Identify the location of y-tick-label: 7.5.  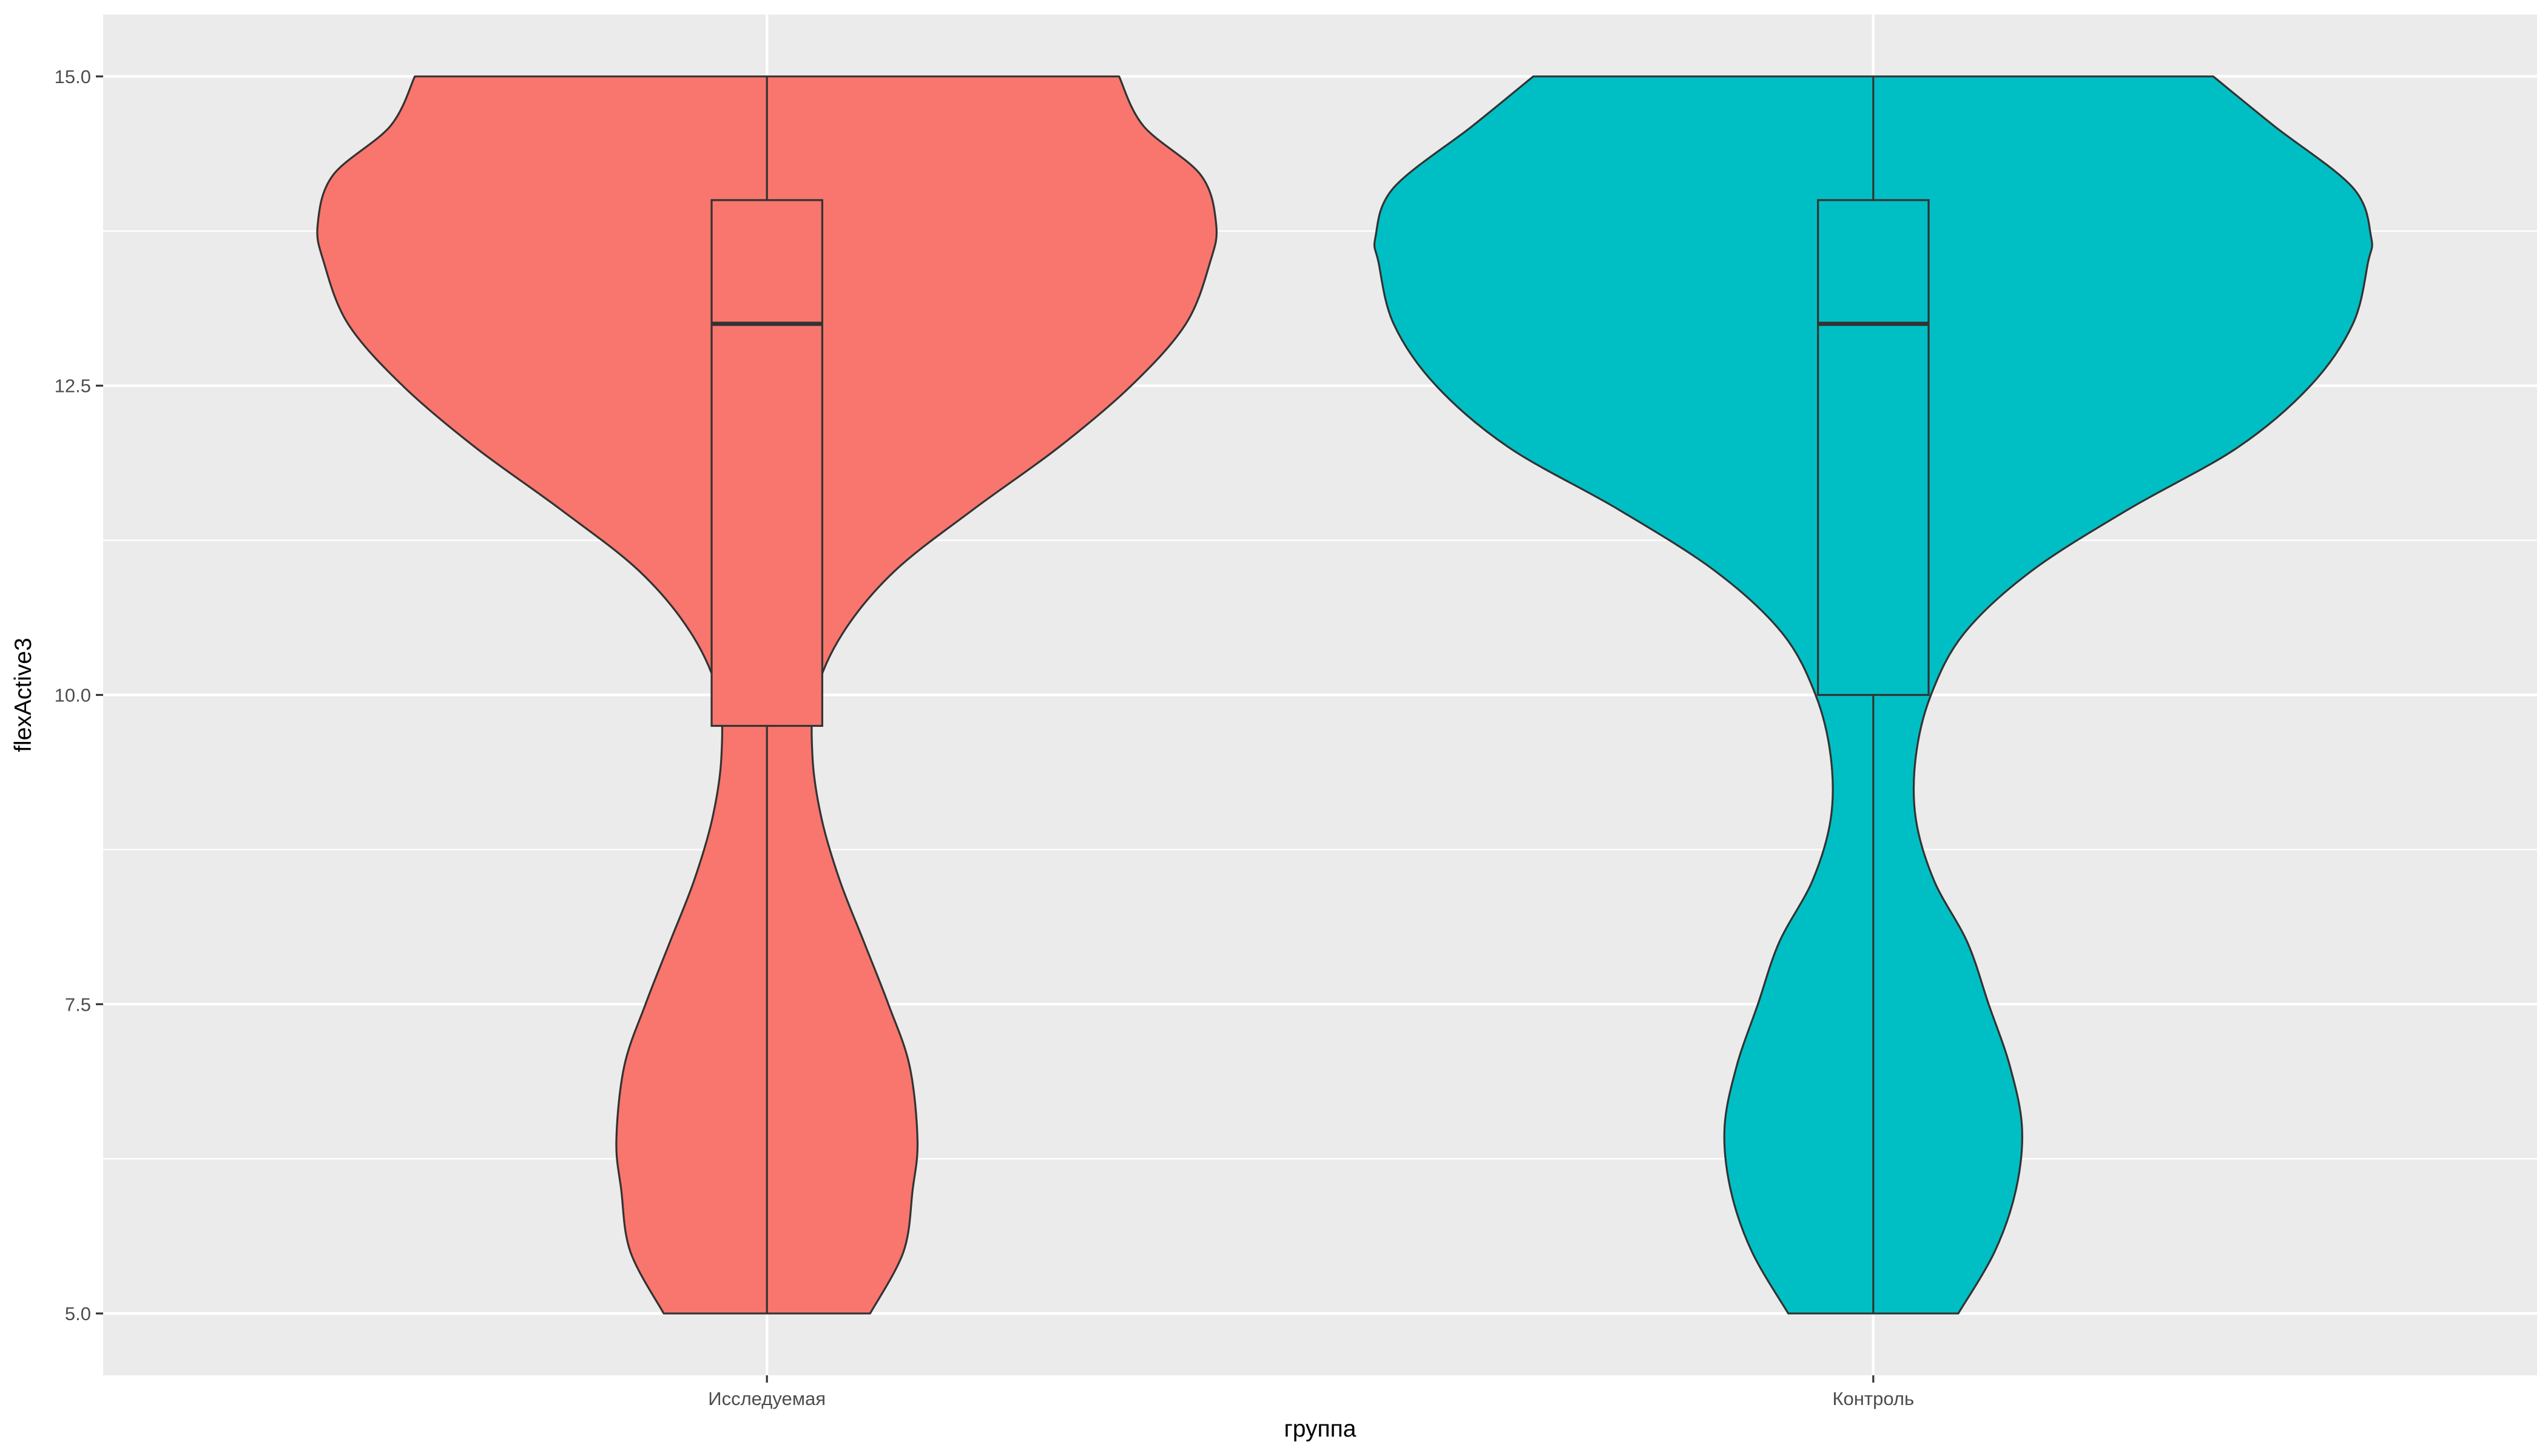
(78, 1004).